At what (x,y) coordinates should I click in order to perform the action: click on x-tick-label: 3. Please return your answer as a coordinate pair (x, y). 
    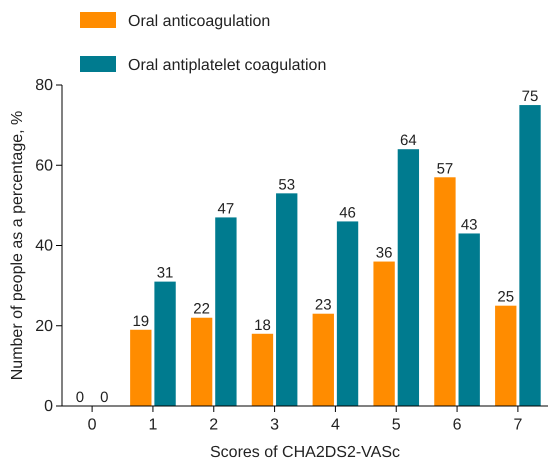
    Looking at the image, I should click on (275, 425).